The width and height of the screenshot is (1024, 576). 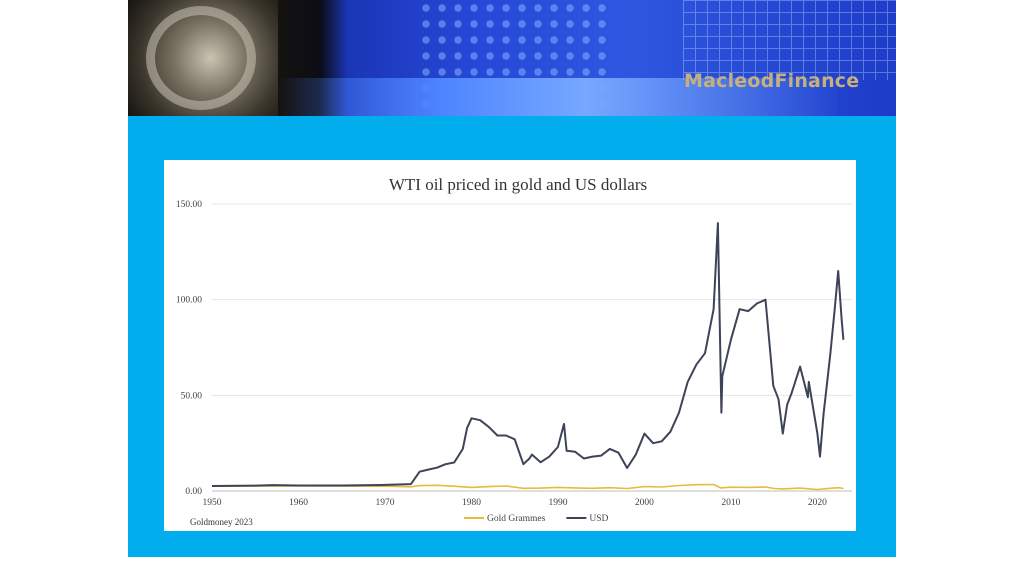 I want to click on brand-logo-text: MacleodFinance, so click(x=772, y=81).